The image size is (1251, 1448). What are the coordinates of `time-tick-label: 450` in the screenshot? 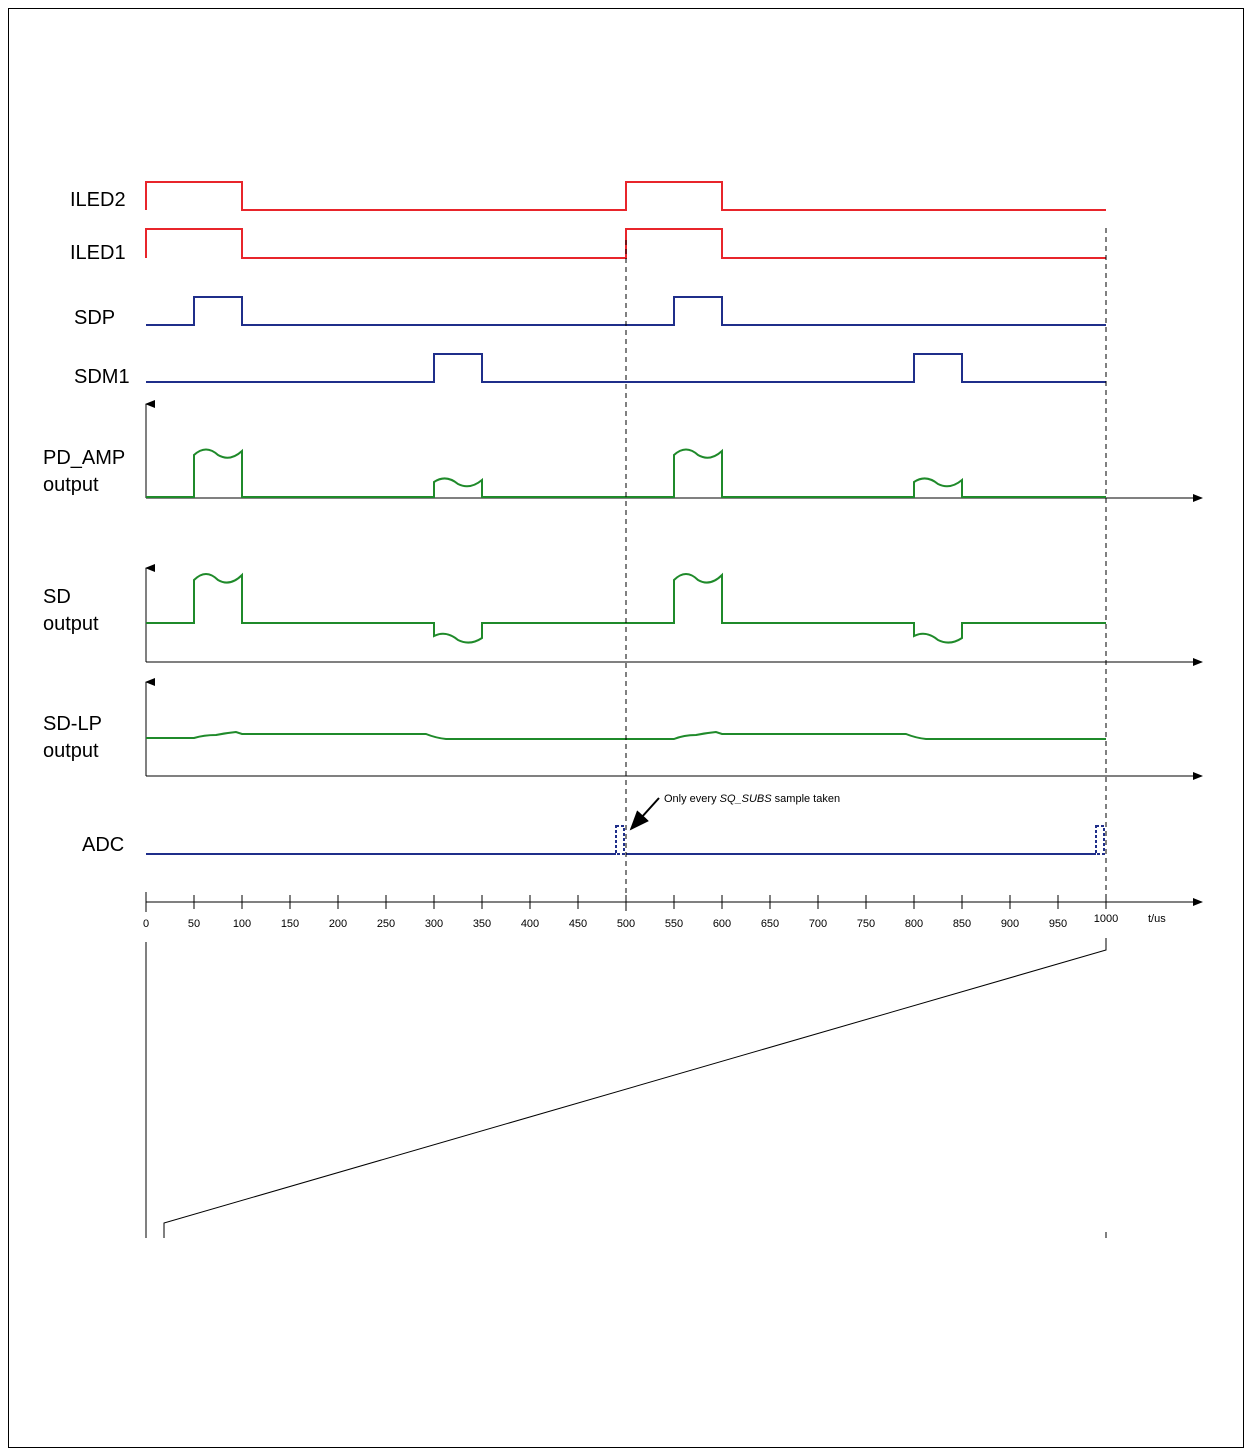 It's located at (578, 924).